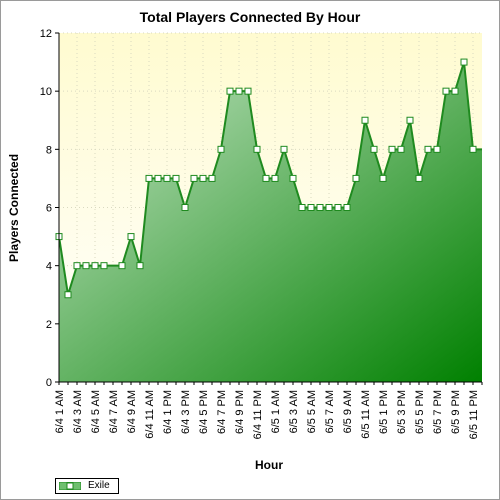  Describe the element at coordinates (330, 411) in the screenshot. I see `x-tick-label: 6/5 7 AM` at that location.